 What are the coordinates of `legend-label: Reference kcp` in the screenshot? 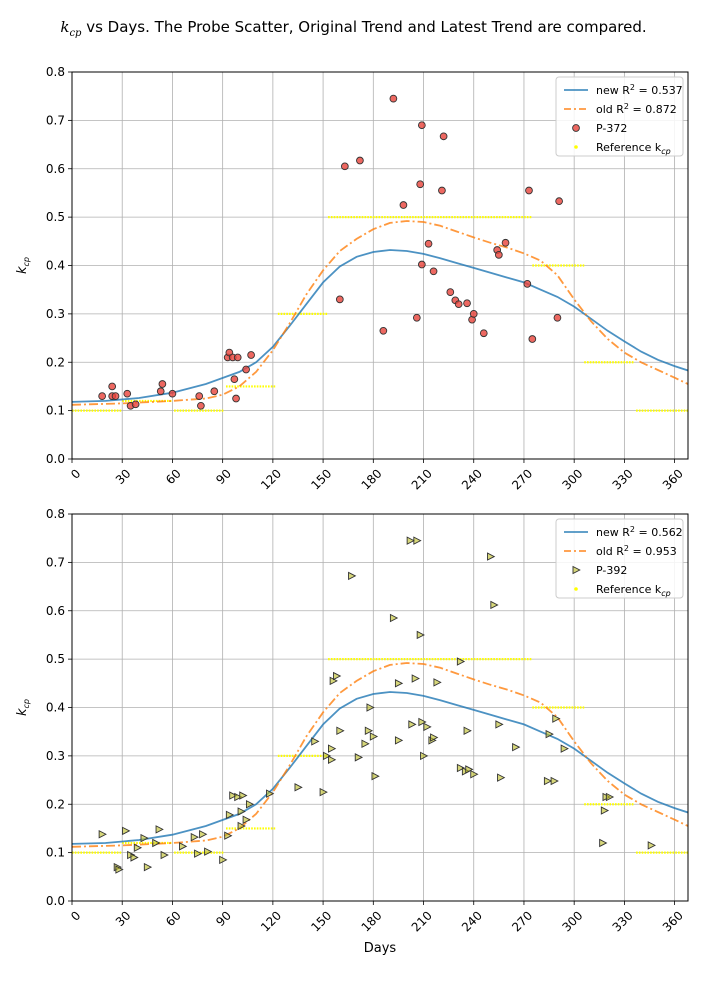 It's located at (633, 148).